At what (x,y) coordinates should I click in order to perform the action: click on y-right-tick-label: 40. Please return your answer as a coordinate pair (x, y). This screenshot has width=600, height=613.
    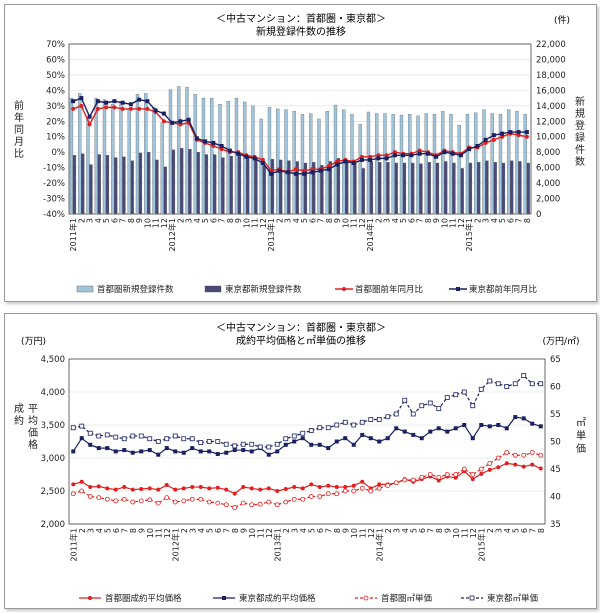
    Looking at the image, I should click on (555, 498).